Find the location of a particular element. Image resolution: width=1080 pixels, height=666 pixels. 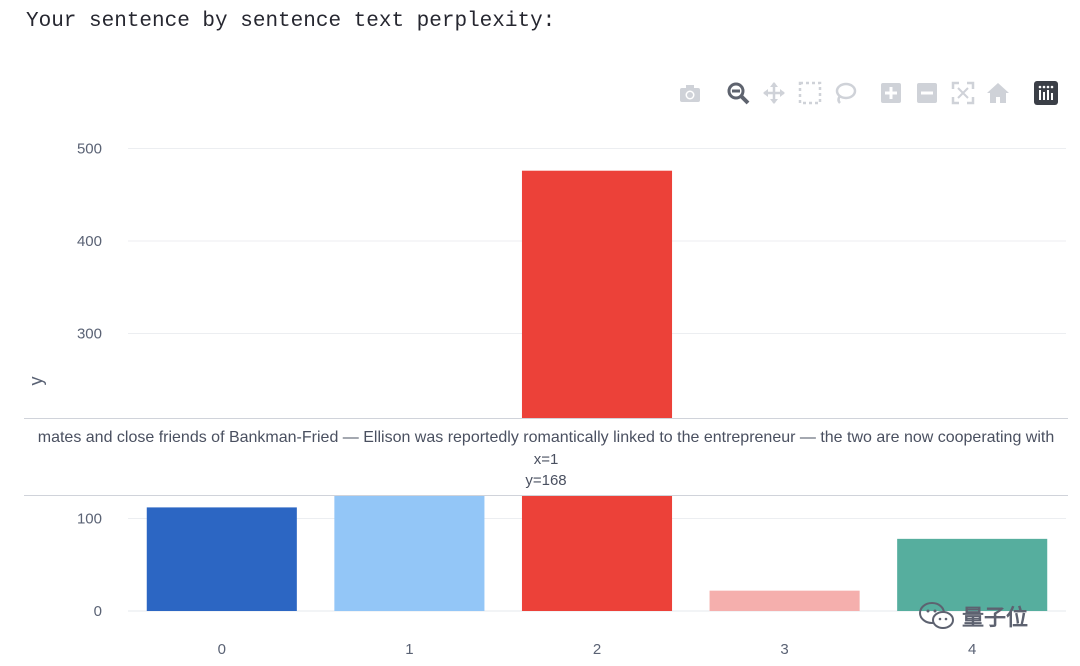

x-tick-label: 0 is located at coordinates (222, 649).